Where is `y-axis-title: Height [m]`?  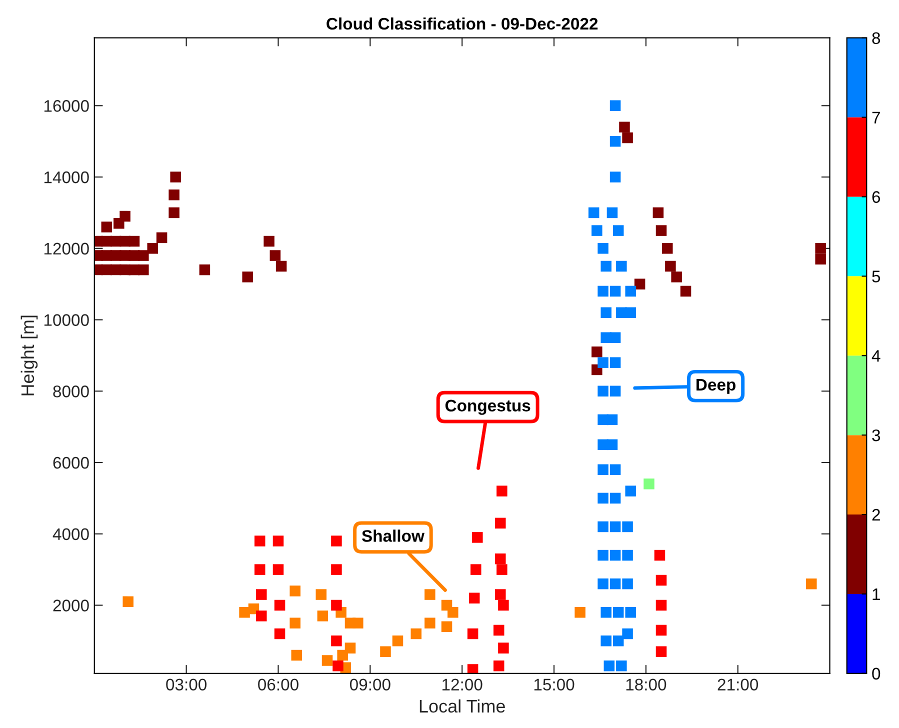
y-axis-title: Height [m] is located at coordinates (29, 356).